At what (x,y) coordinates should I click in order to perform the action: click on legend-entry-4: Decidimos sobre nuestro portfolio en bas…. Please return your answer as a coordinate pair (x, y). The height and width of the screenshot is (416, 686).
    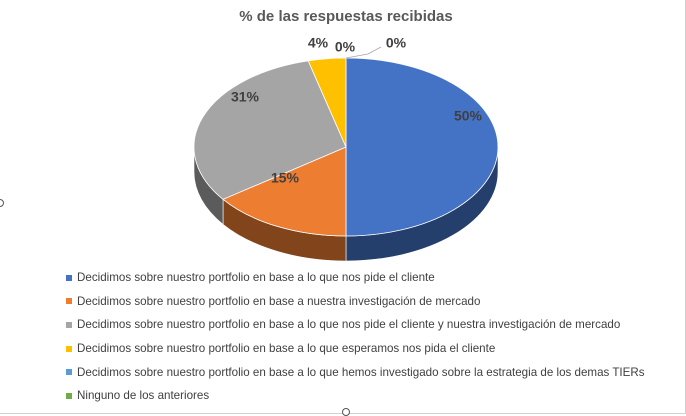
    Looking at the image, I should click on (355, 372).